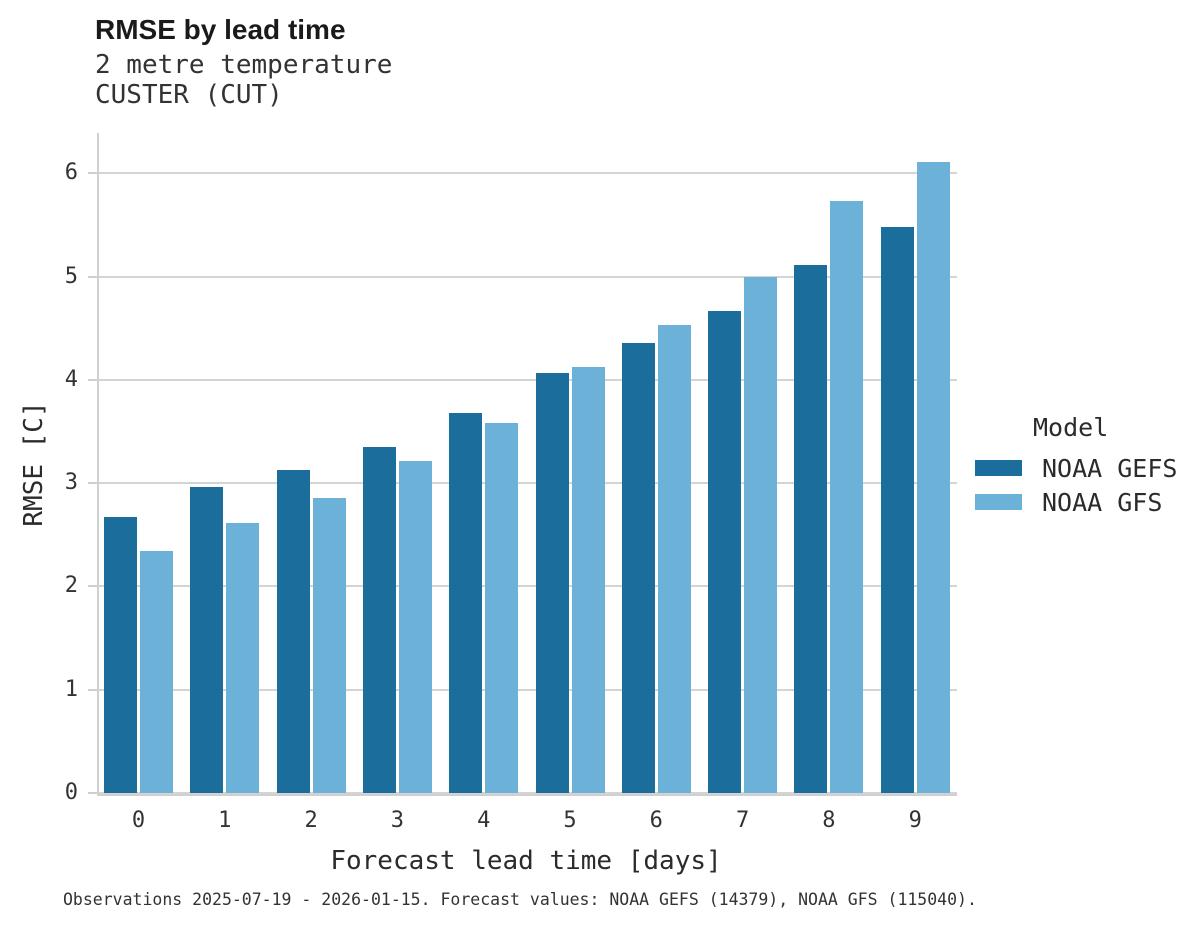 This screenshot has height=928, width=1195. I want to click on y-axis-title: RMSE [C], so click(34, 464).